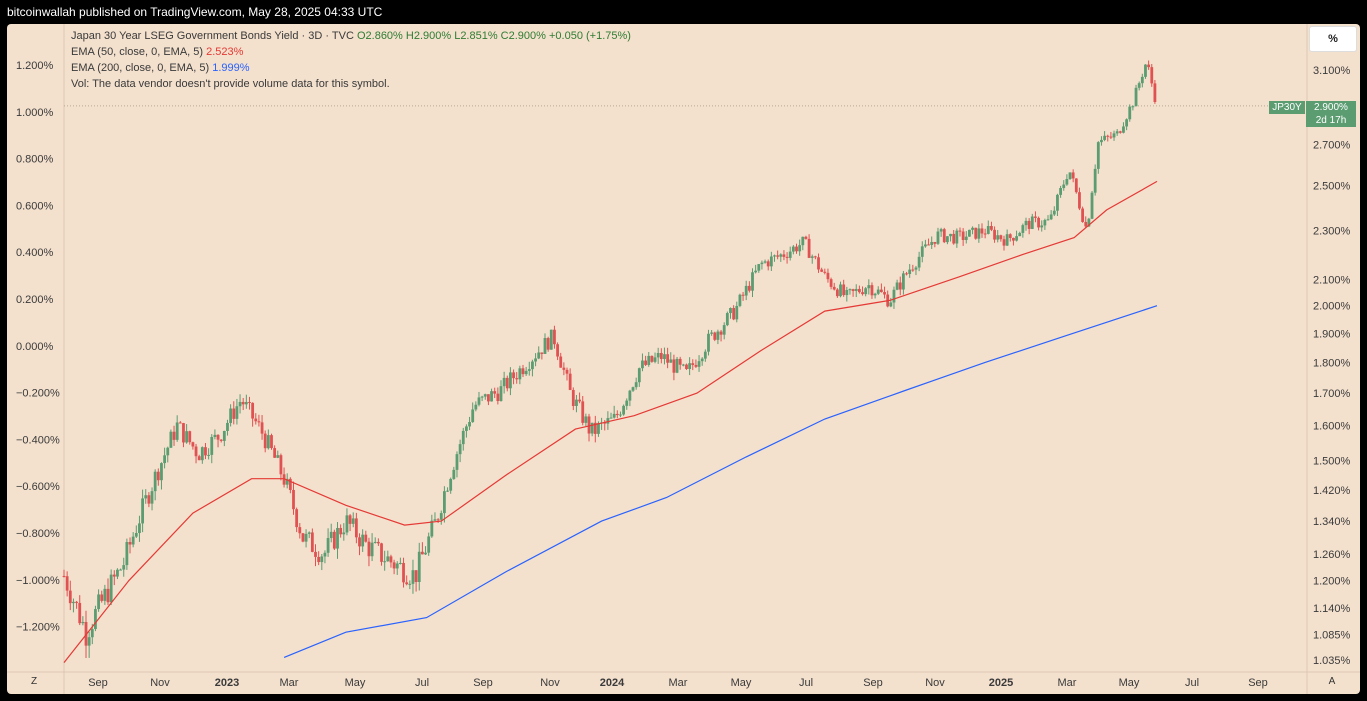 This screenshot has height=701, width=1367. What do you see at coordinates (1333, 39) in the screenshot?
I see `percent-scale-button: %` at bounding box center [1333, 39].